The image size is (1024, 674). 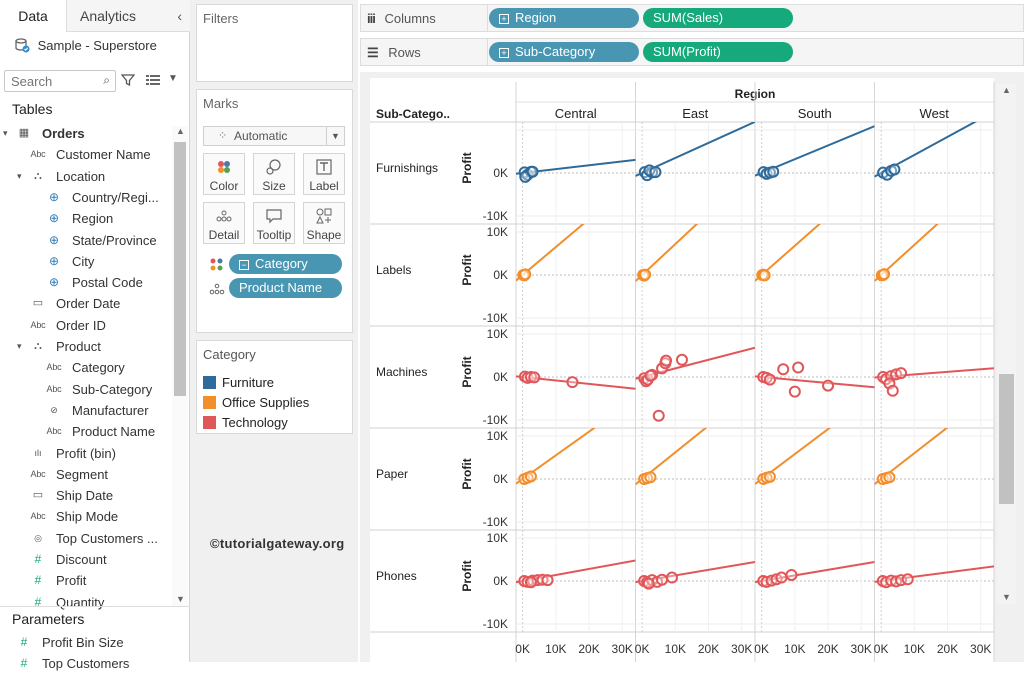 What do you see at coordinates (180, 366) in the screenshot?
I see `data-pane-scrollbar: ▲ ▼` at bounding box center [180, 366].